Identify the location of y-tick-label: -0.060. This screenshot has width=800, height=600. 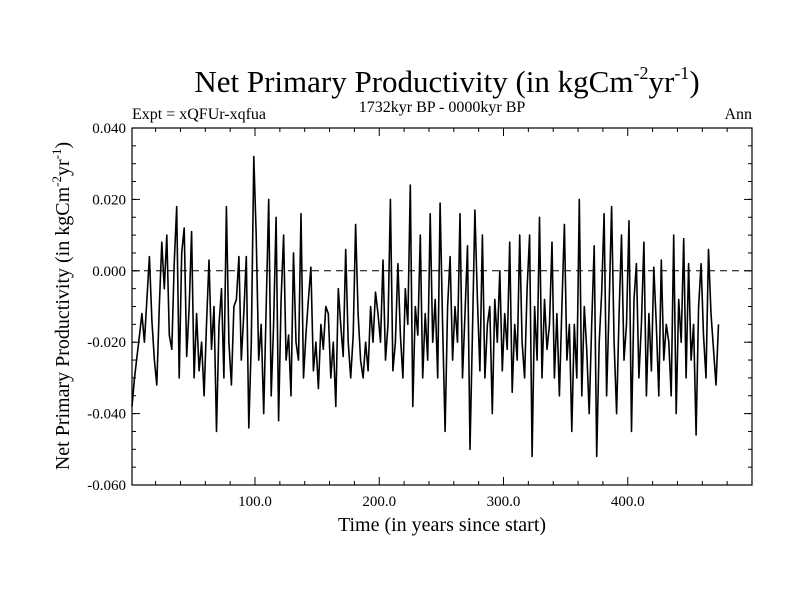
(106, 486).